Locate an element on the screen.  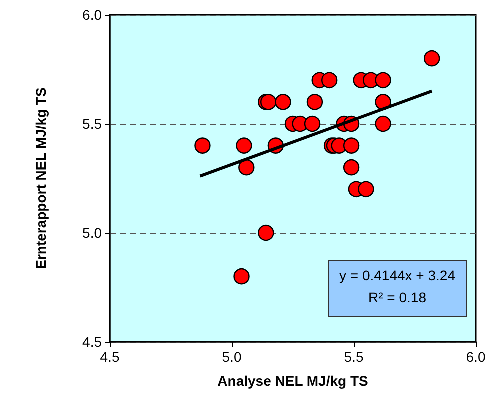
x-tick-label: 6.0 is located at coordinates (476, 357).